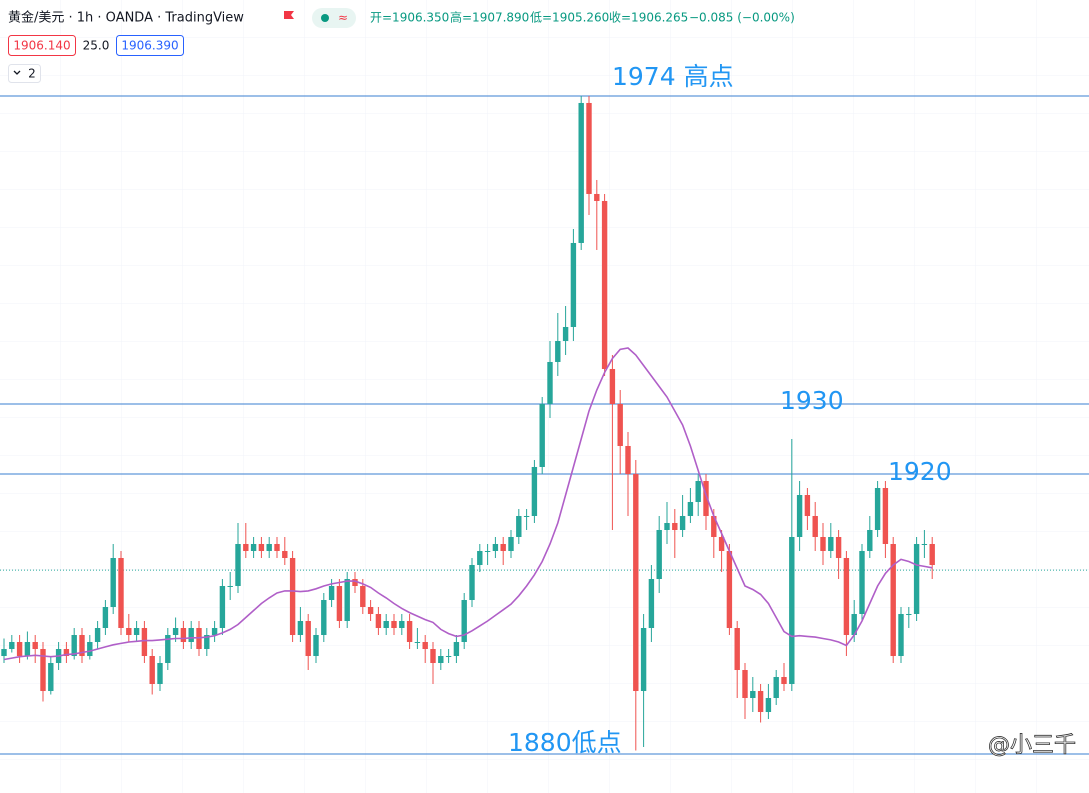 This screenshot has height=793, width=1089. What do you see at coordinates (150, 45) in the screenshot?
I see `buy-button` at bounding box center [150, 45].